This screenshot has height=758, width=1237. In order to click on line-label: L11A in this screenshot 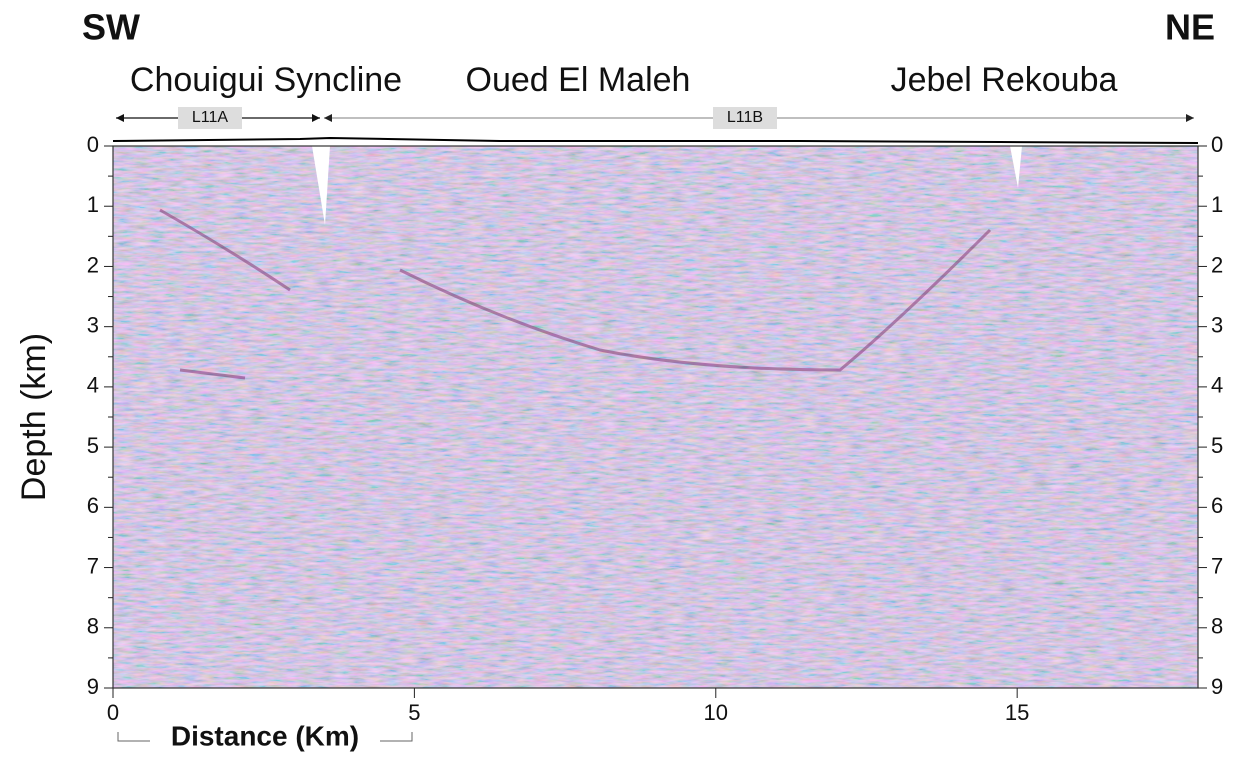, I will do `click(210, 117)`.